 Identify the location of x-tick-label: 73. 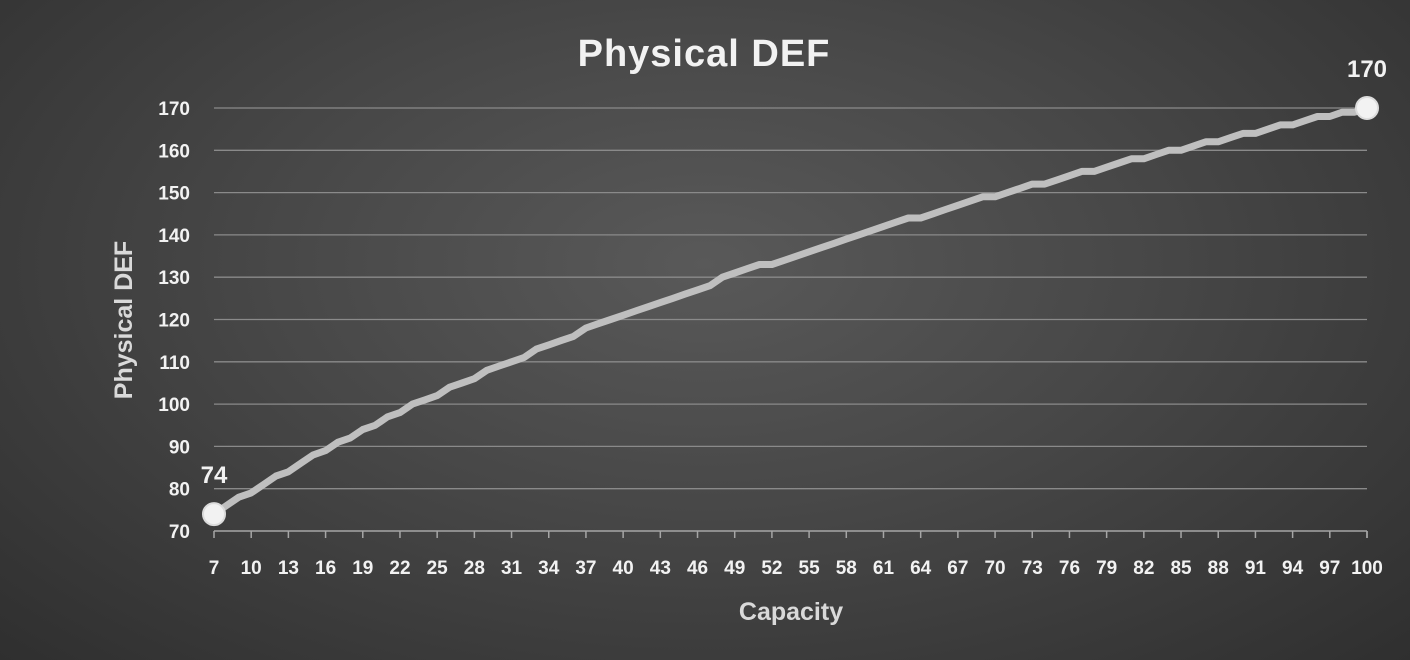
(1032, 568).